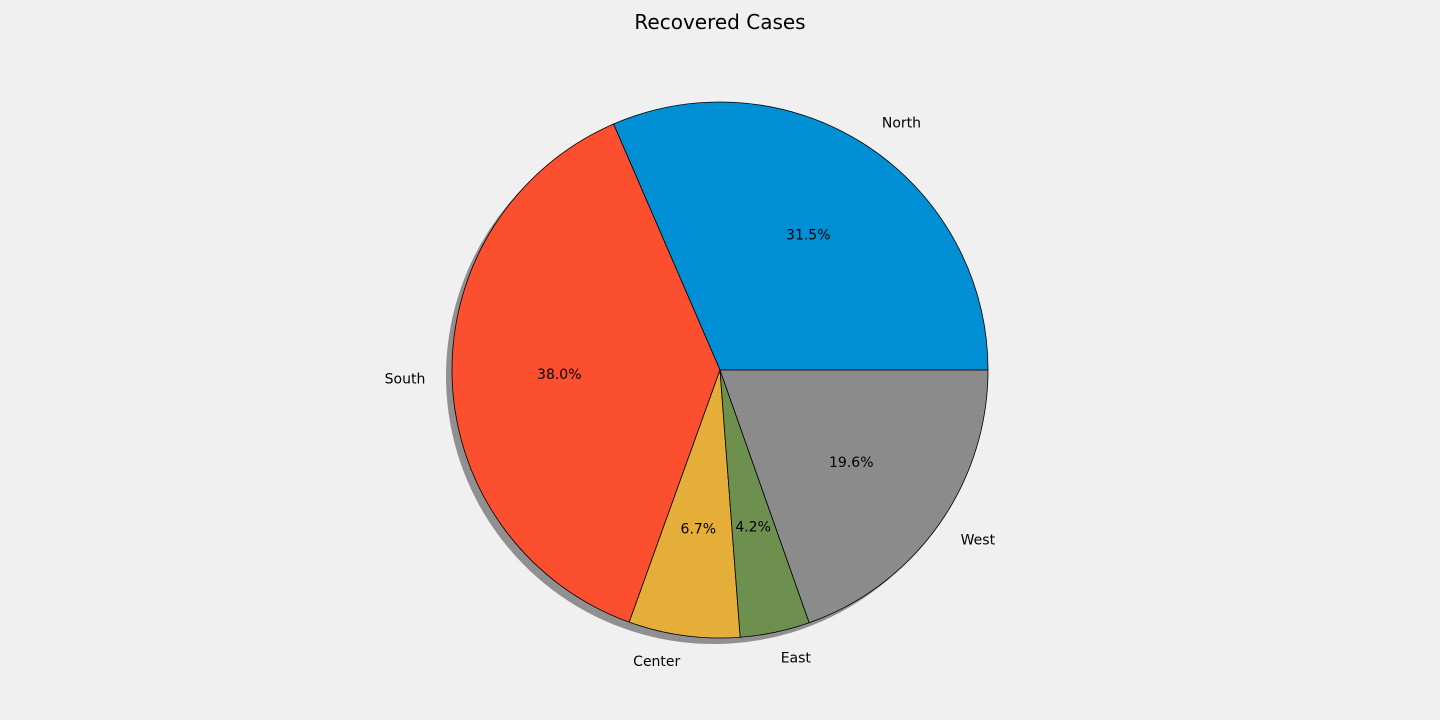 The width and height of the screenshot is (1440, 720). What do you see at coordinates (753, 527) in the screenshot?
I see `percent-label-east: 4.2%` at bounding box center [753, 527].